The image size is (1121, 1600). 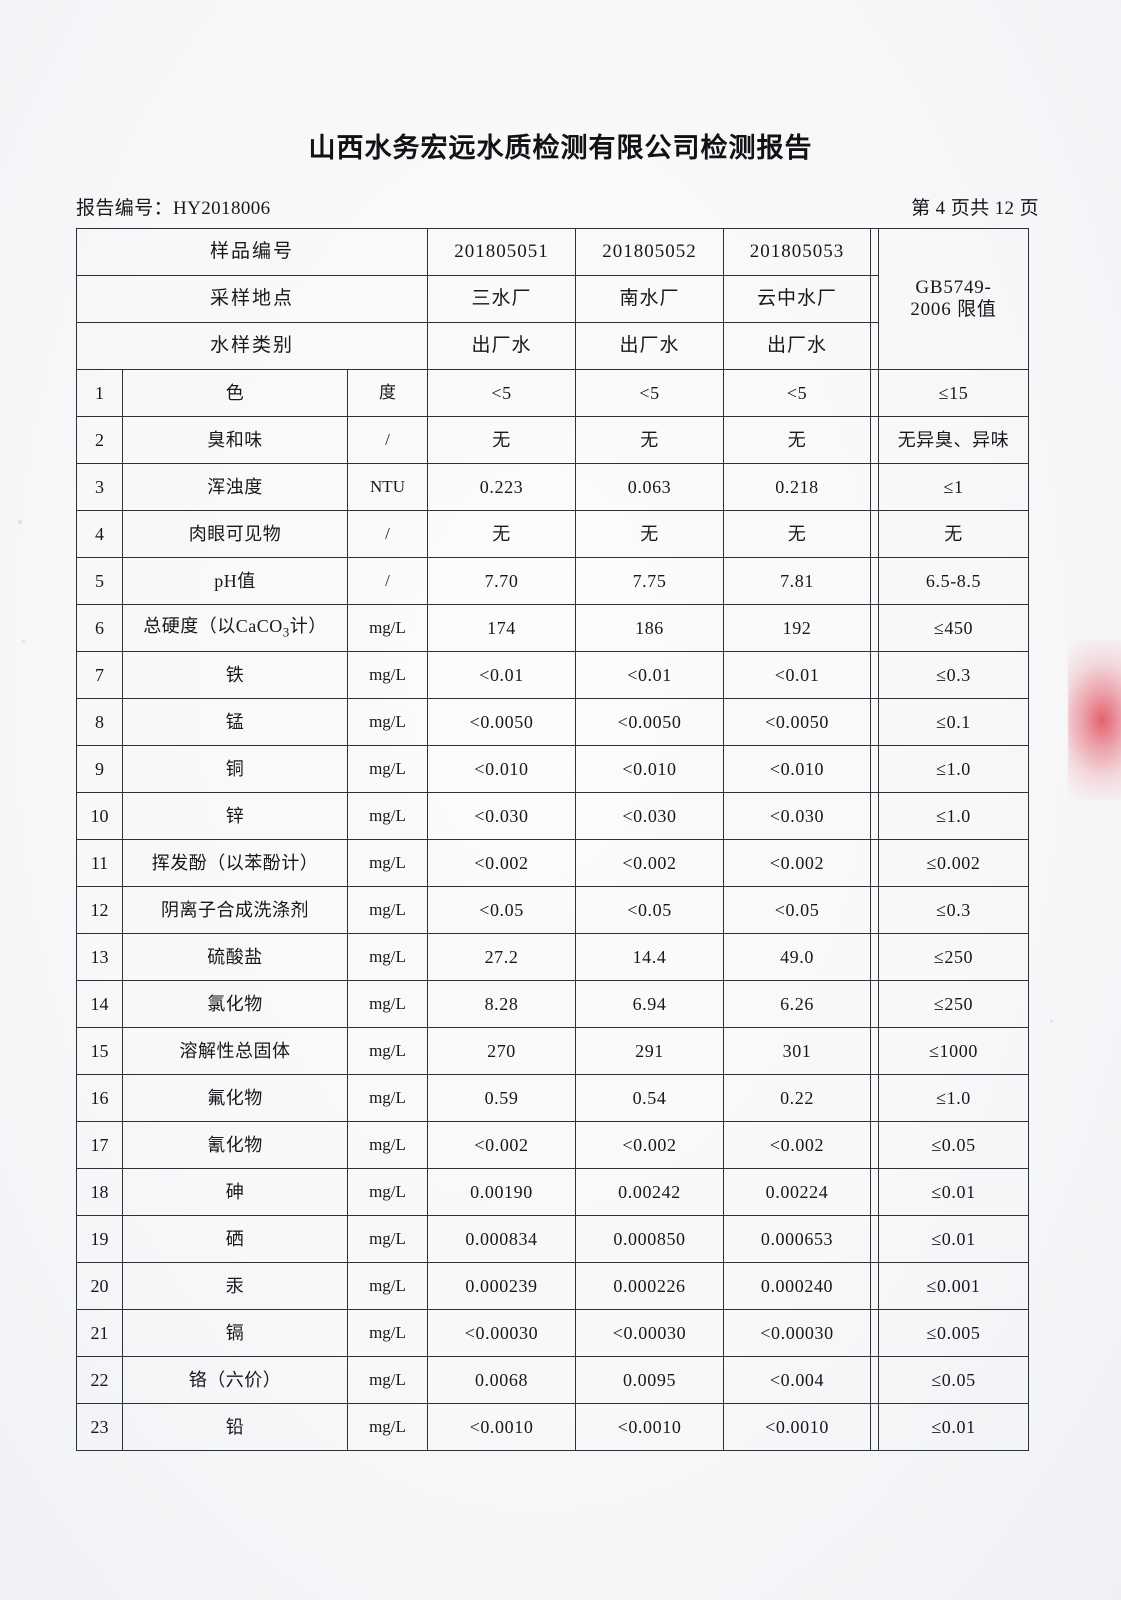 What do you see at coordinates (99, 1380) in the screenshot?
I see `row-index: 22` at bounding box center [99, 1380].